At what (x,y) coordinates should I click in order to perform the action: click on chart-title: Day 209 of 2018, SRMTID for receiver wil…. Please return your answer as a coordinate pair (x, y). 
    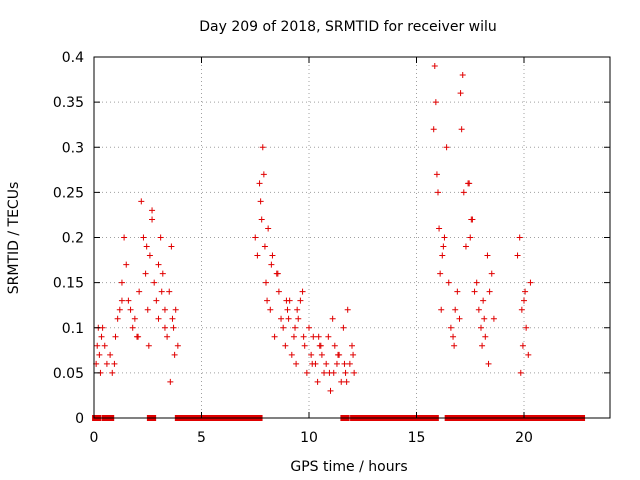
    Looking at the image, I should click on (348, 27).